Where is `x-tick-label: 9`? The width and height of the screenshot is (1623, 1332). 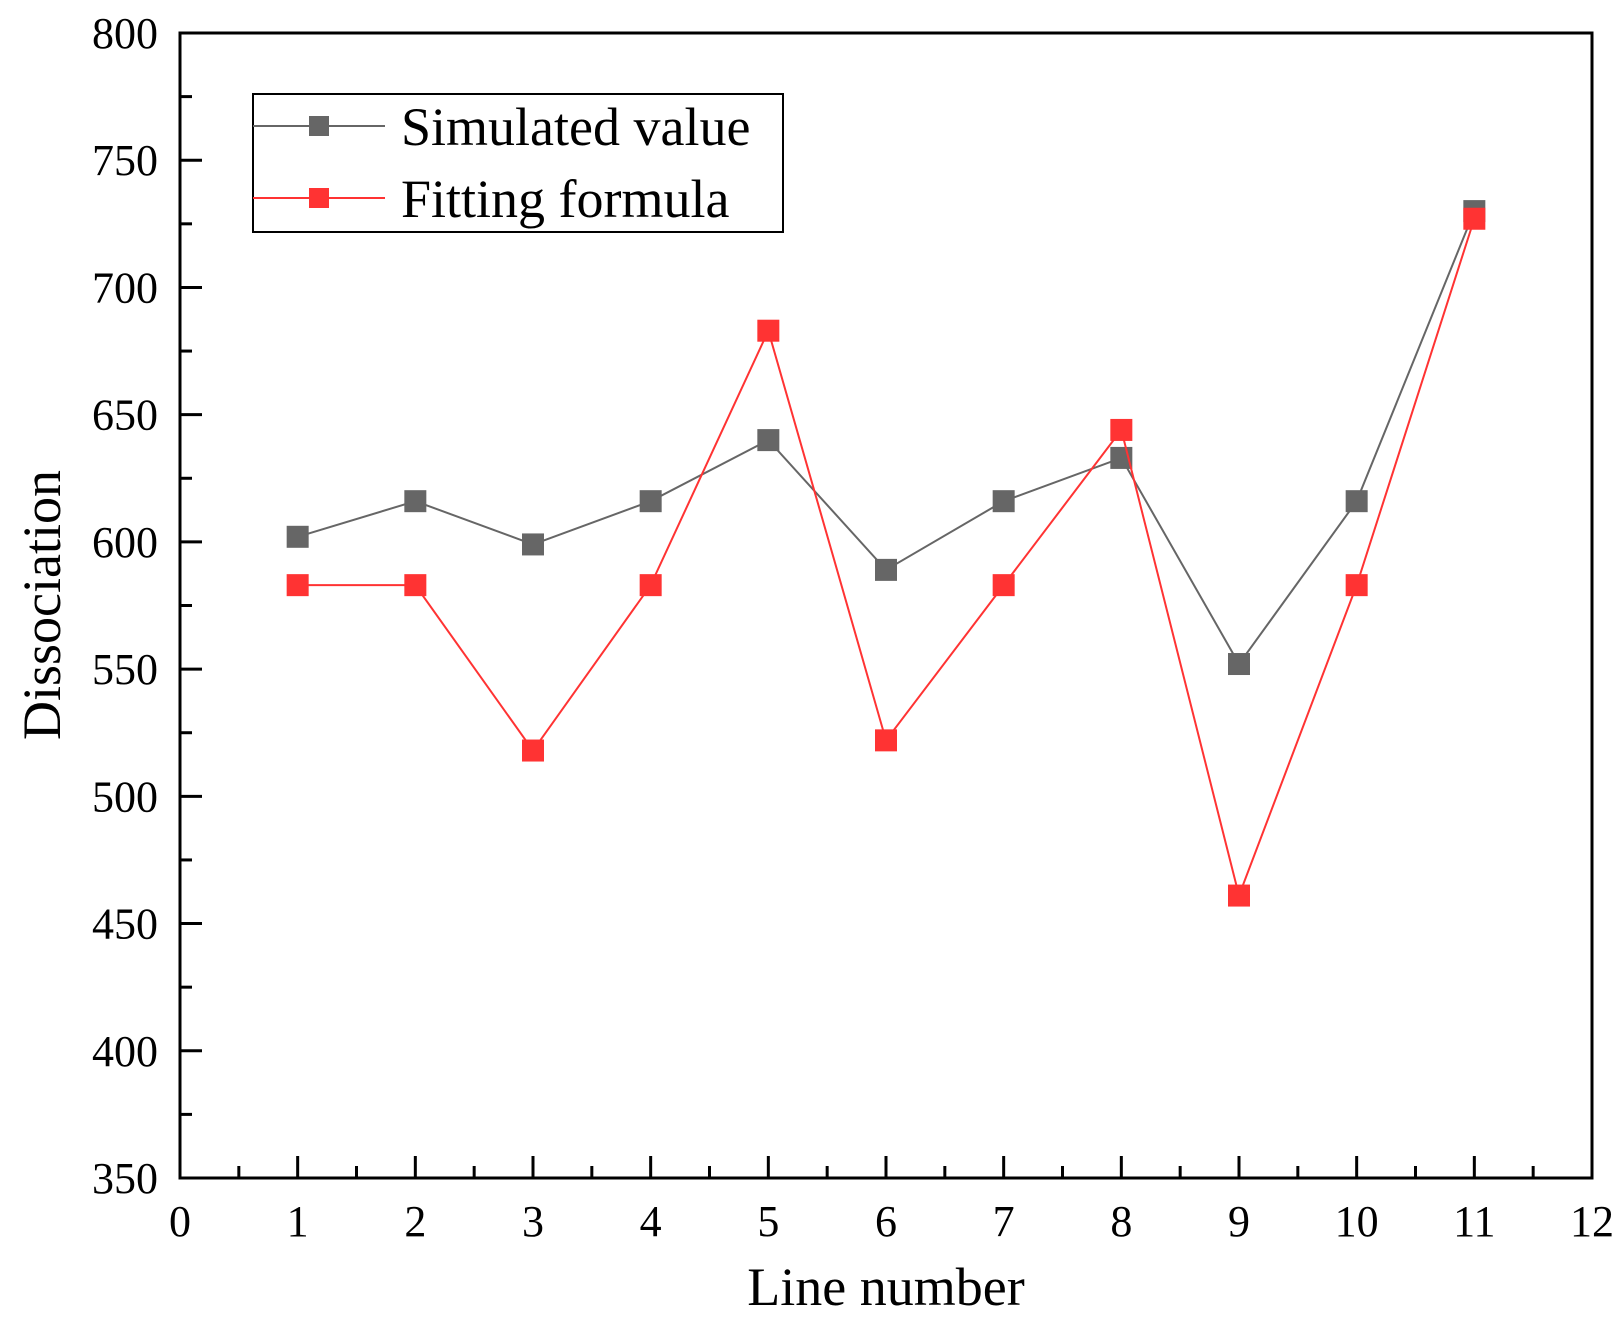 x-tick-label: 9 is located at coordinates (1239, 1221).